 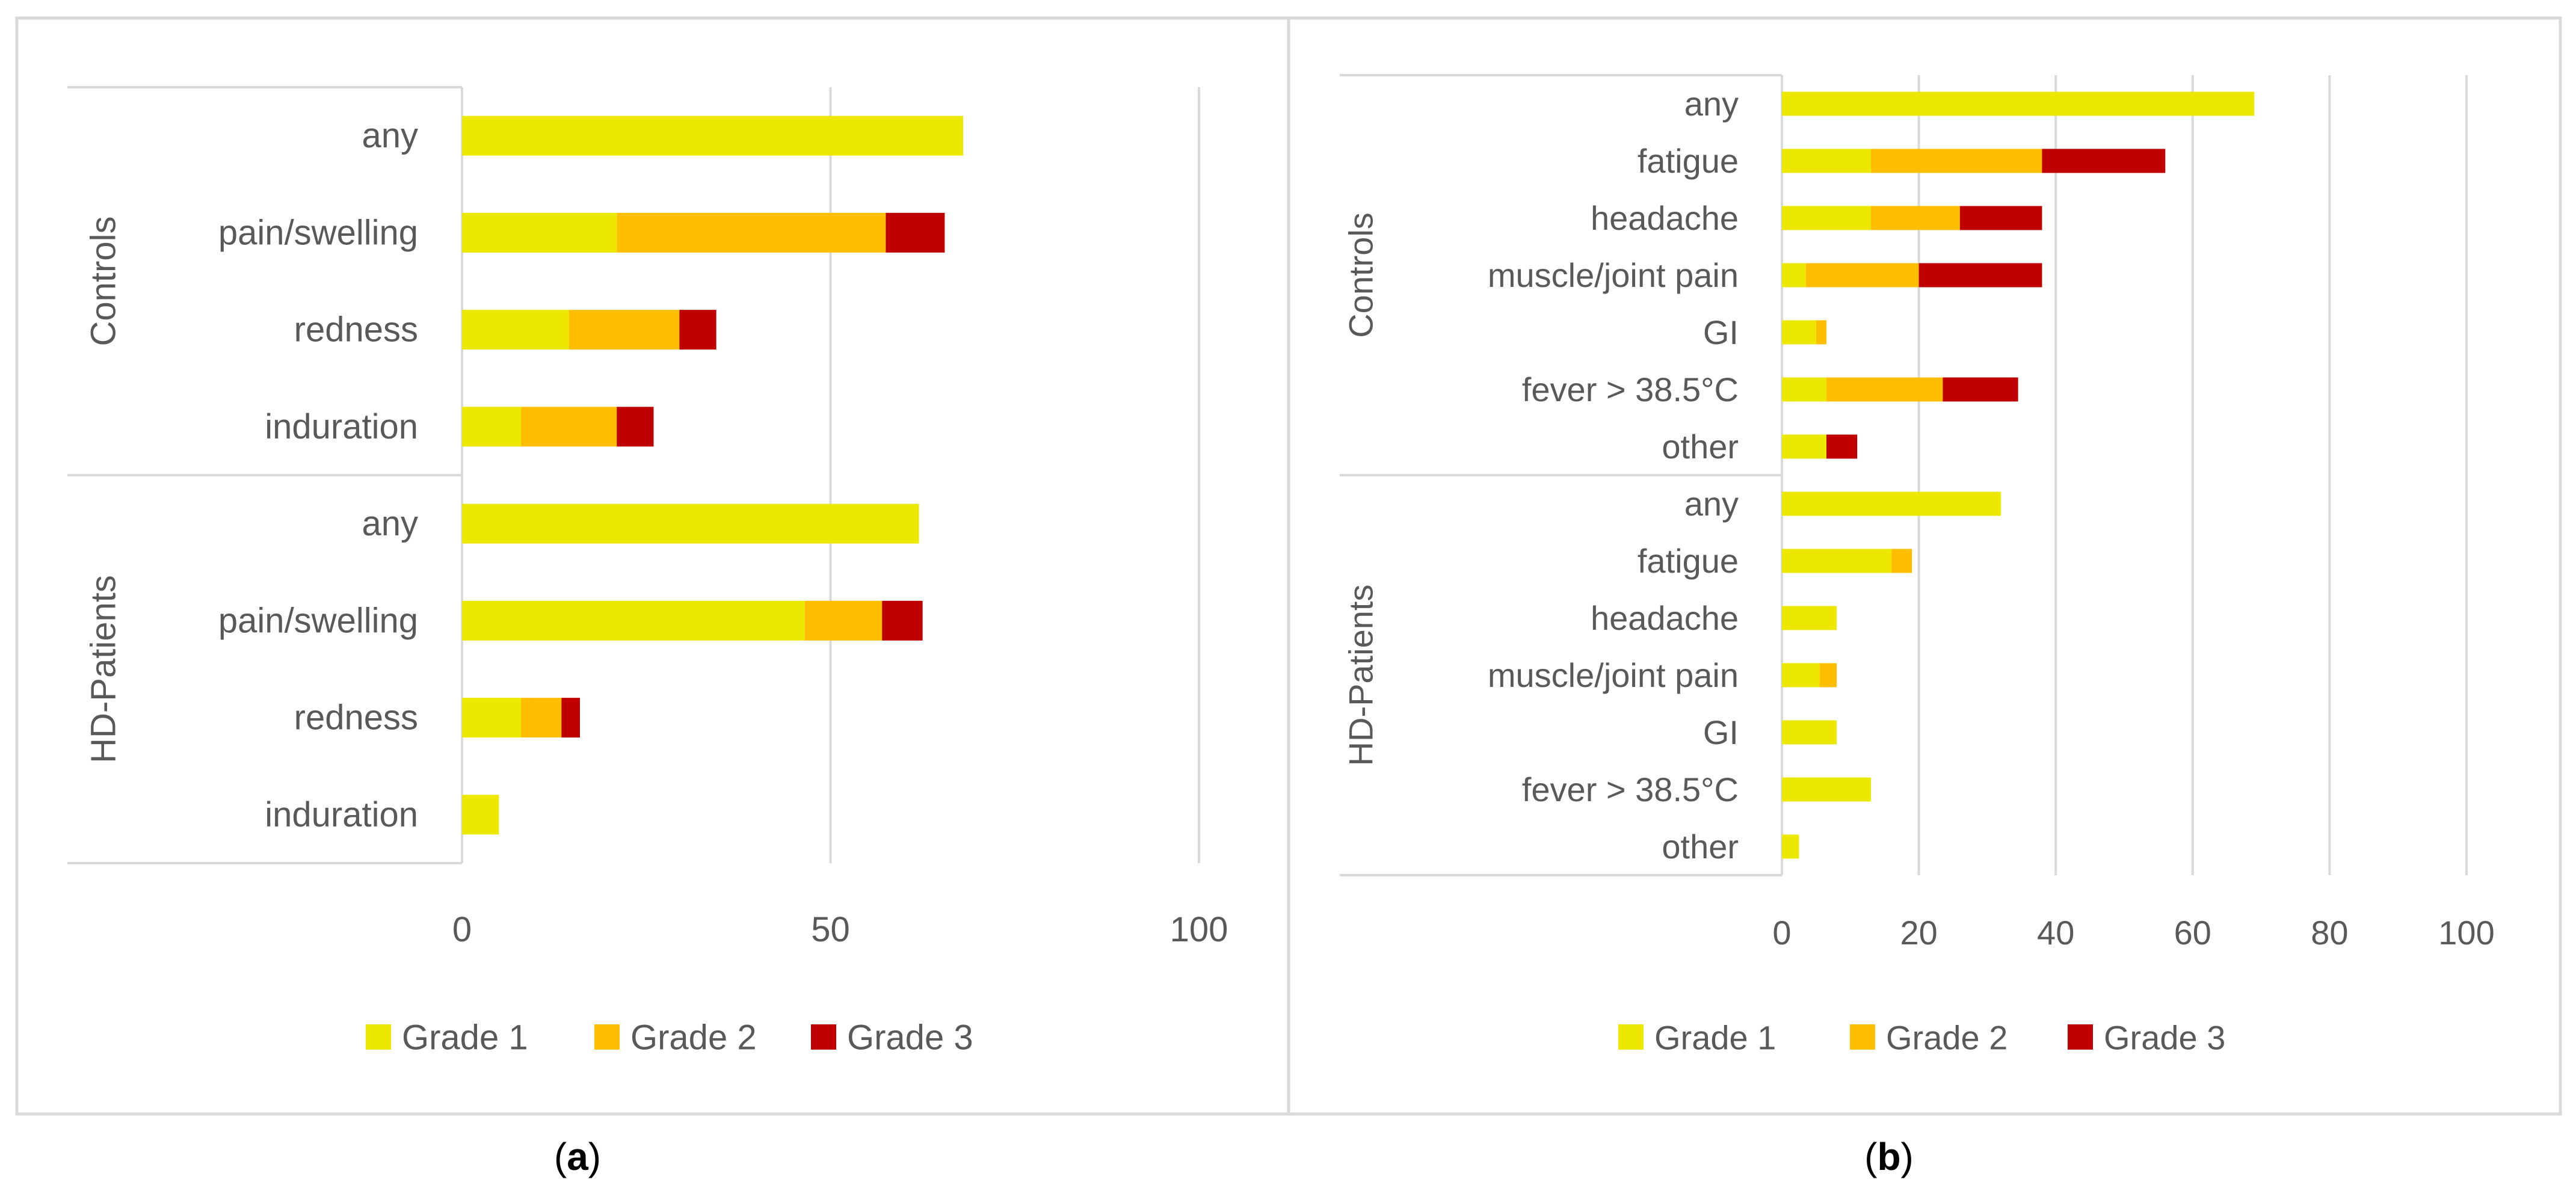 I want to click on x-tick-label: 80, so click(x=2329, y=933).